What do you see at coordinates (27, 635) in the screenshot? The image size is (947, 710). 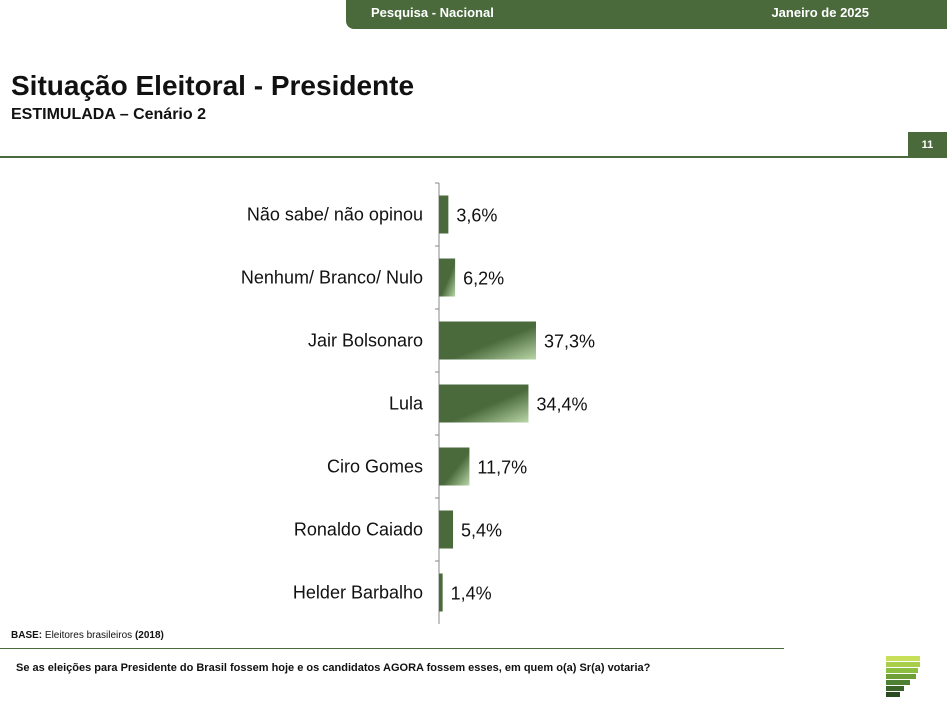 I see `base-label: BASE:` at bounding box center [27, 635].